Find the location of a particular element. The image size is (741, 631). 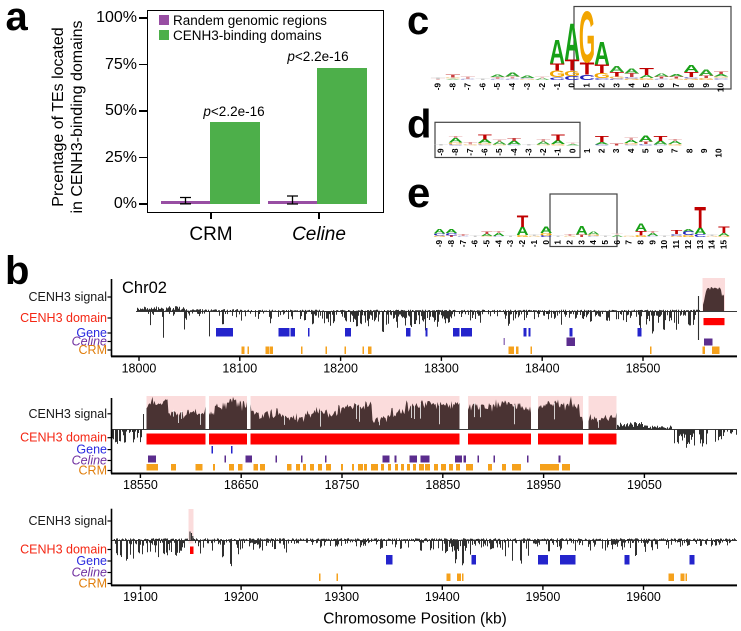

svg-text: 11 is located at coordinates (676, 244).